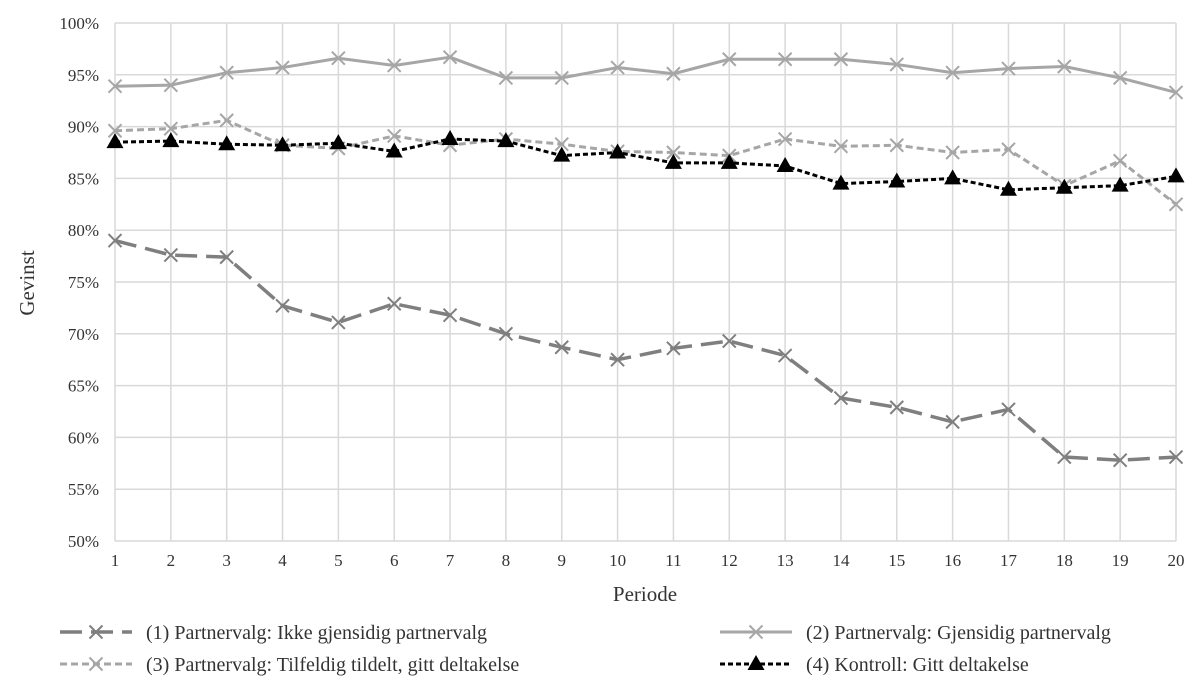 The height and width of the screenshot is (677, 1192). Describe the element at coordinates (226, 560) in the screenshot. I see `x-tick-label: 3` at that location.